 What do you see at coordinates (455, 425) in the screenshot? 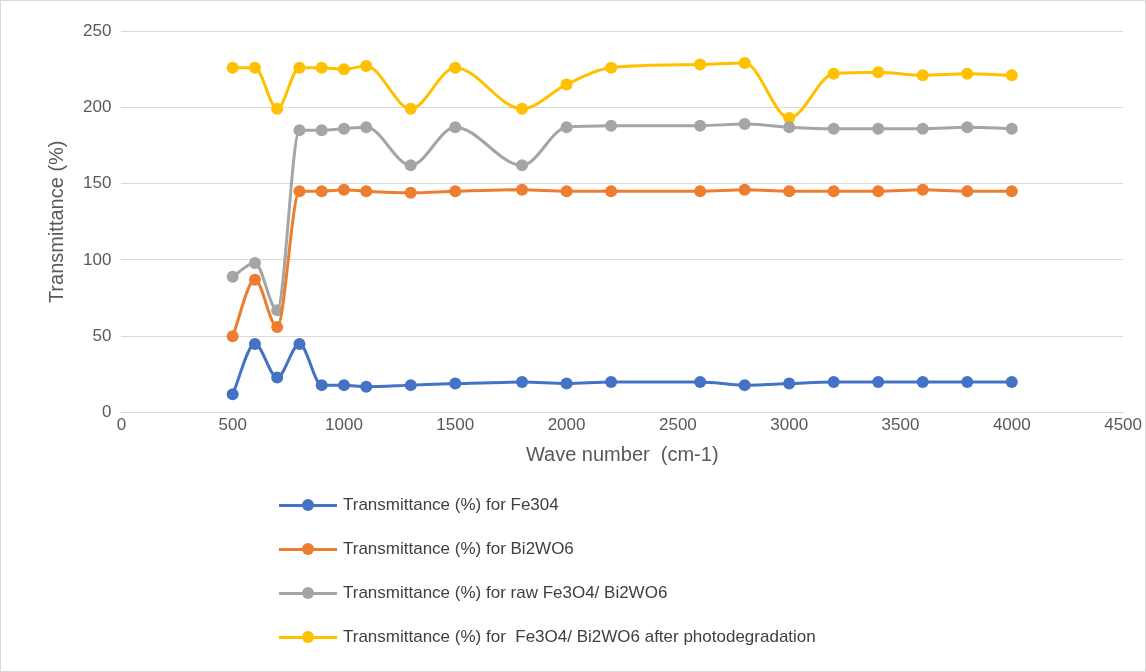
I see `x-tick-label: 1500` at bounding box center [455, 425].